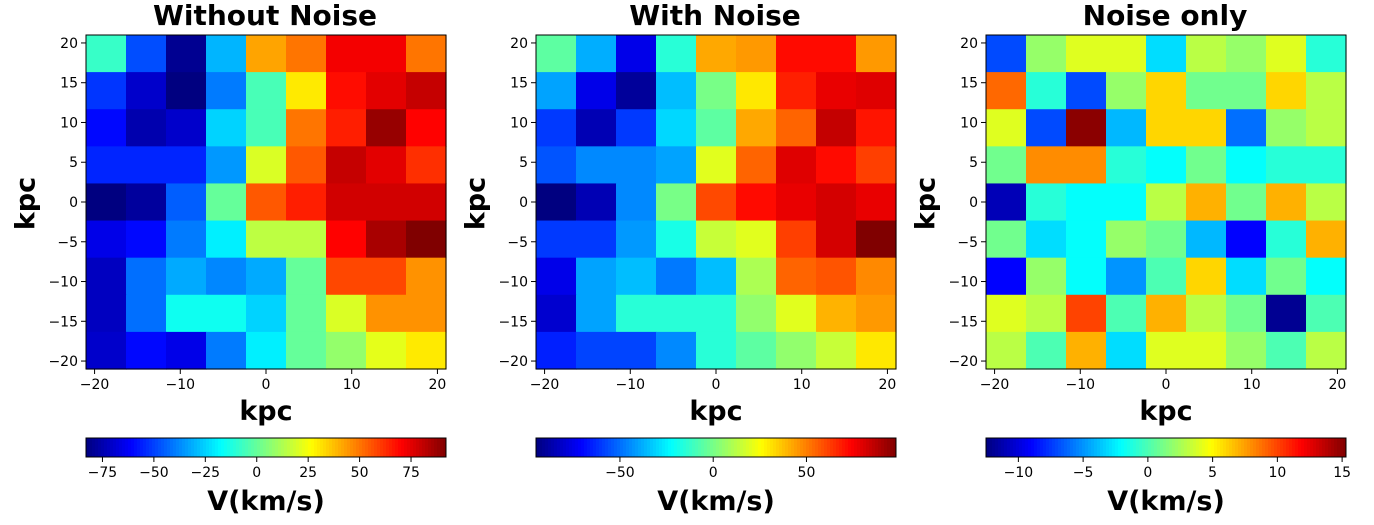 This screenshot has height=525, width=1374. Describe the element at coordinates (308, 473) in the screenshot. I see `colorbar-tick-label: 25` at that location.